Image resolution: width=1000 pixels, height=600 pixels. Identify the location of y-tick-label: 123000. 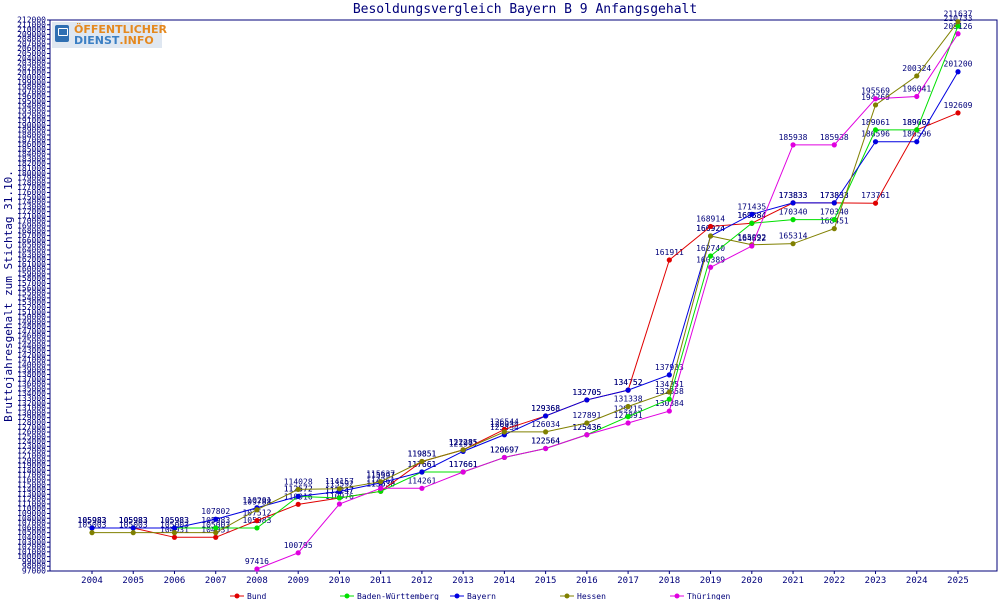
(31, 446).